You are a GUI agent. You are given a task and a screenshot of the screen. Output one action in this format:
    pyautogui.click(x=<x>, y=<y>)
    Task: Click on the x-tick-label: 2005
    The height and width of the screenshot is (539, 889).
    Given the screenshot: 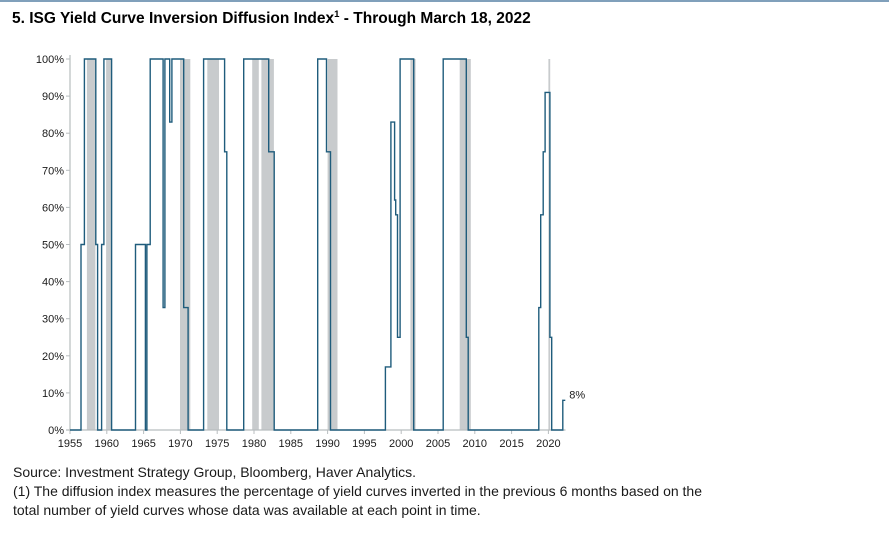 What is the action you would take?
    pyautogui.click(x=438, y=444)
    